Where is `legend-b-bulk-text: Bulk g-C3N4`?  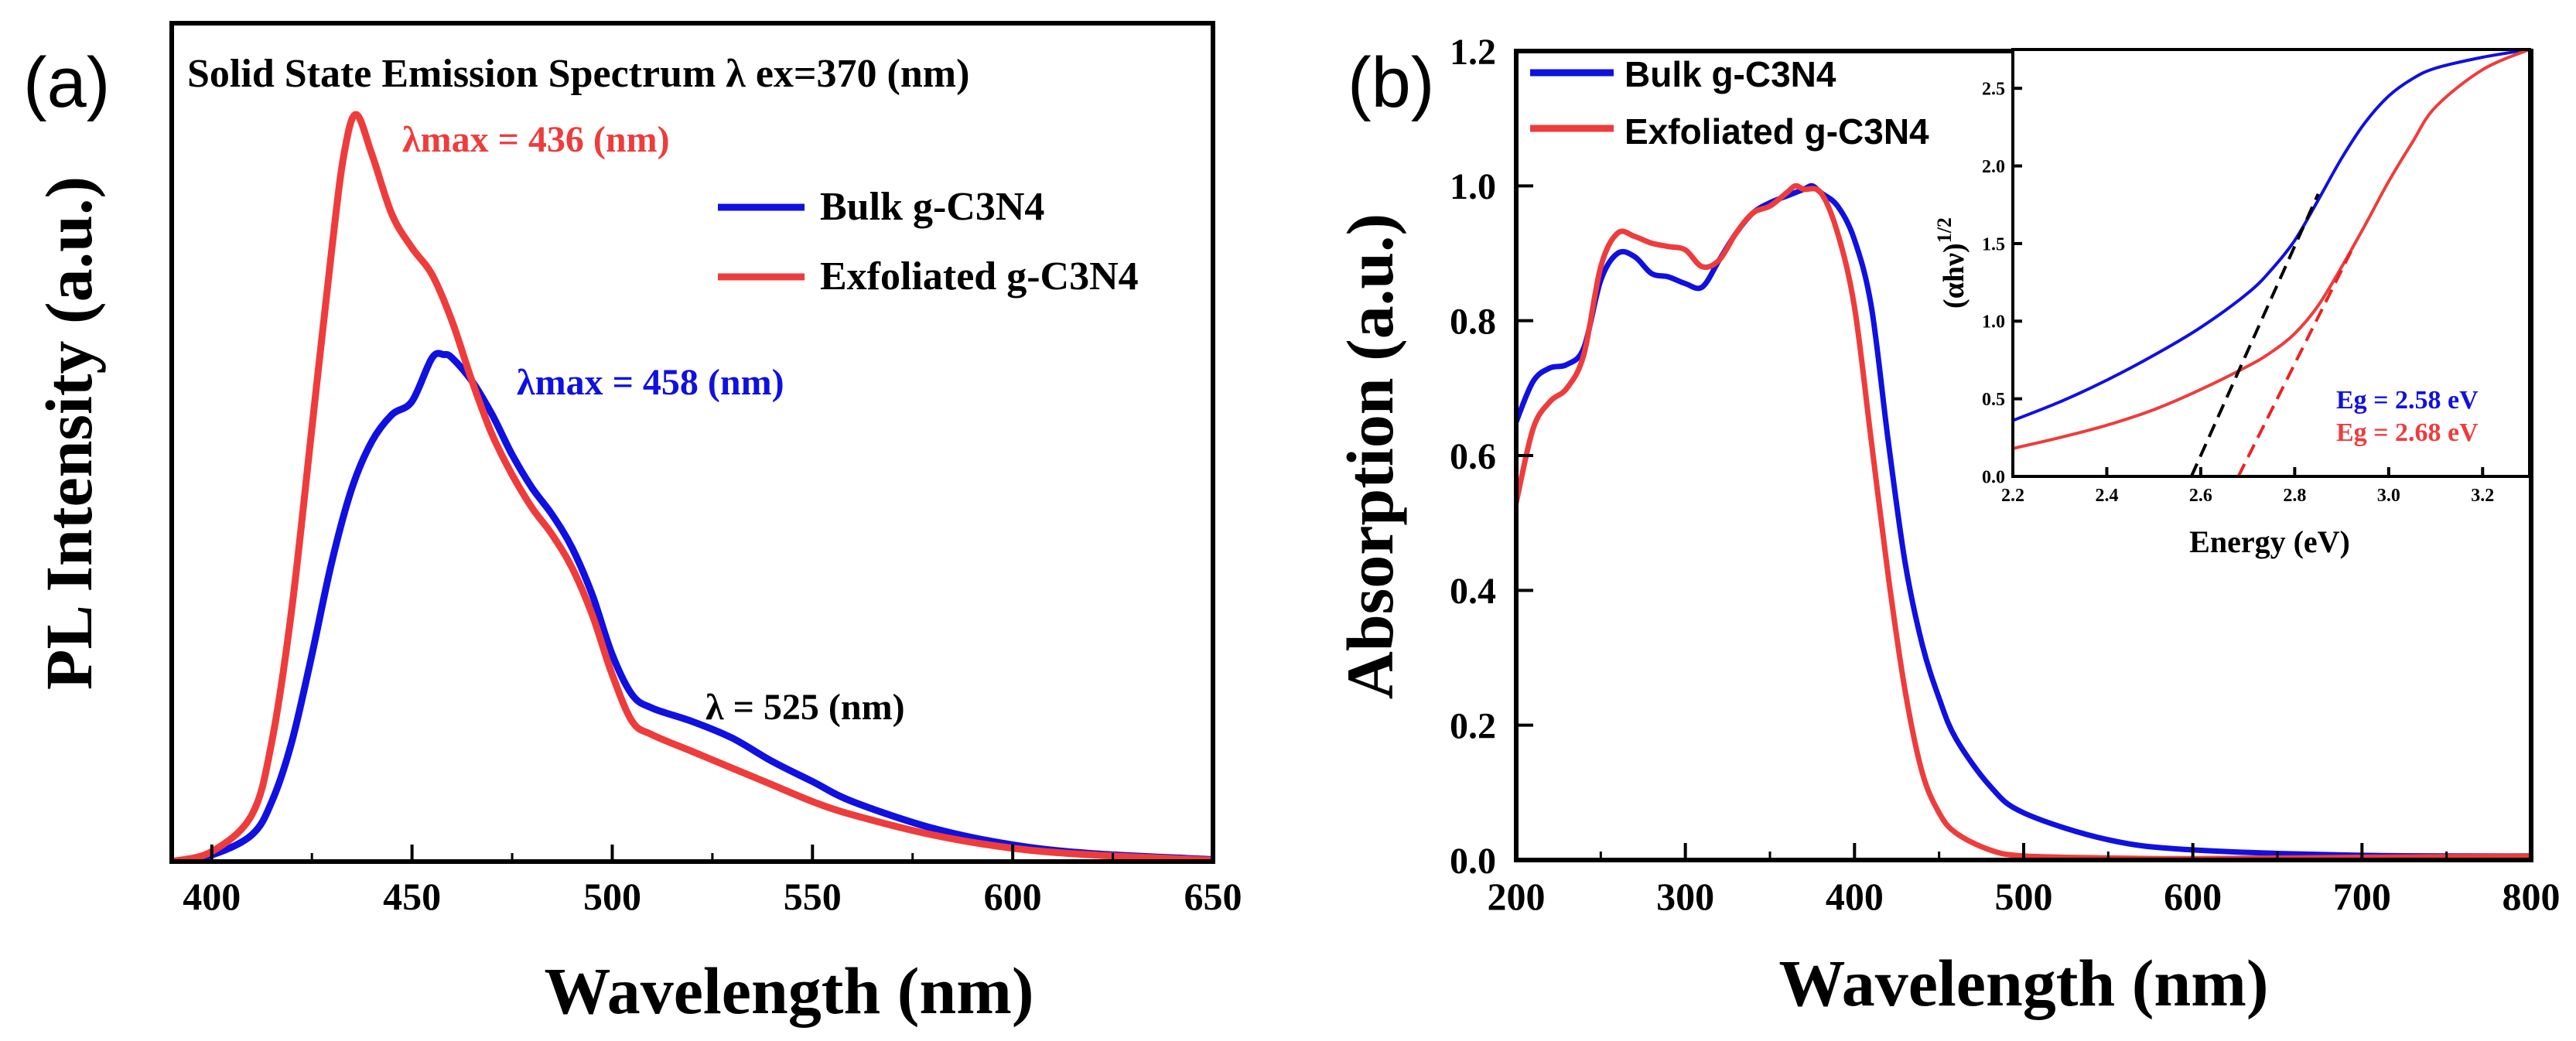
legend-b-bulk-text: Bulk g-C3N4 is located at coordinates (1730, 74).